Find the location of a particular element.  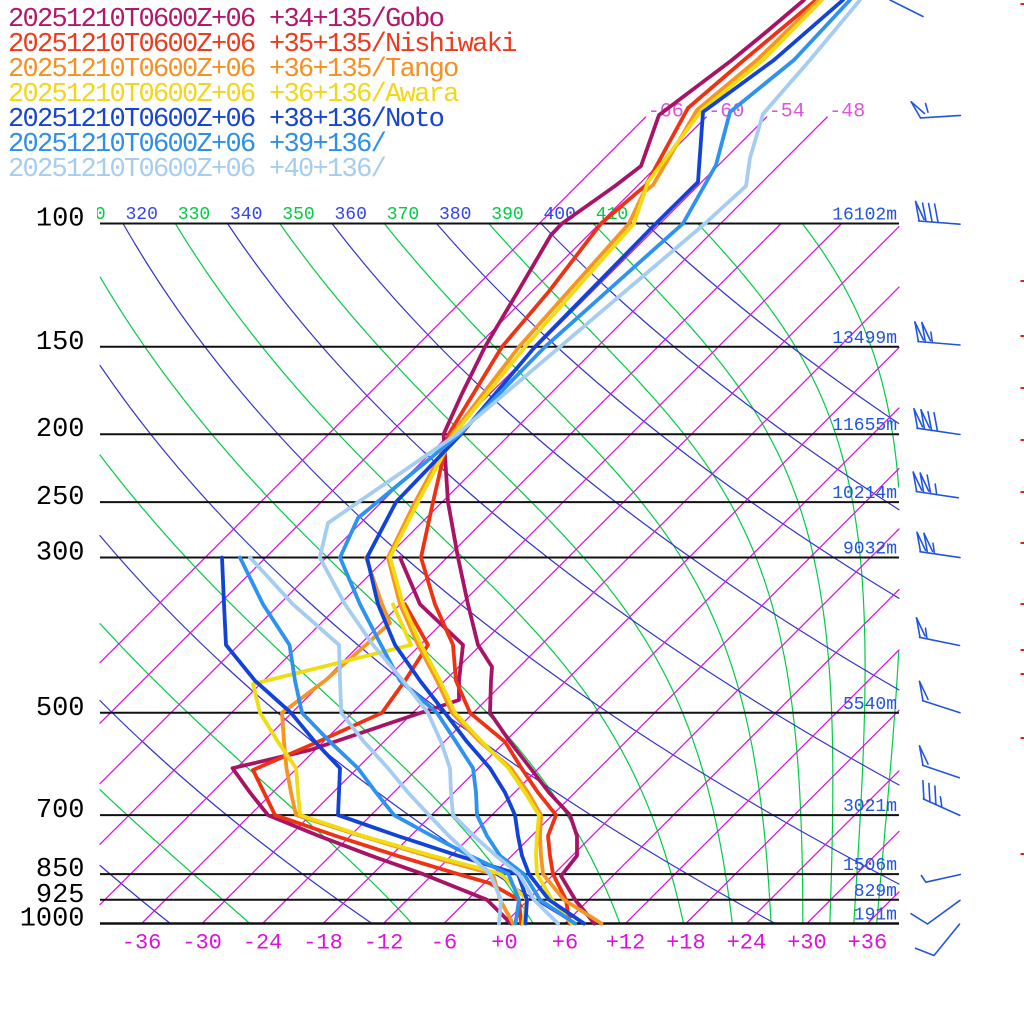

svg-text: +12 is located at coordinates (626, 943).